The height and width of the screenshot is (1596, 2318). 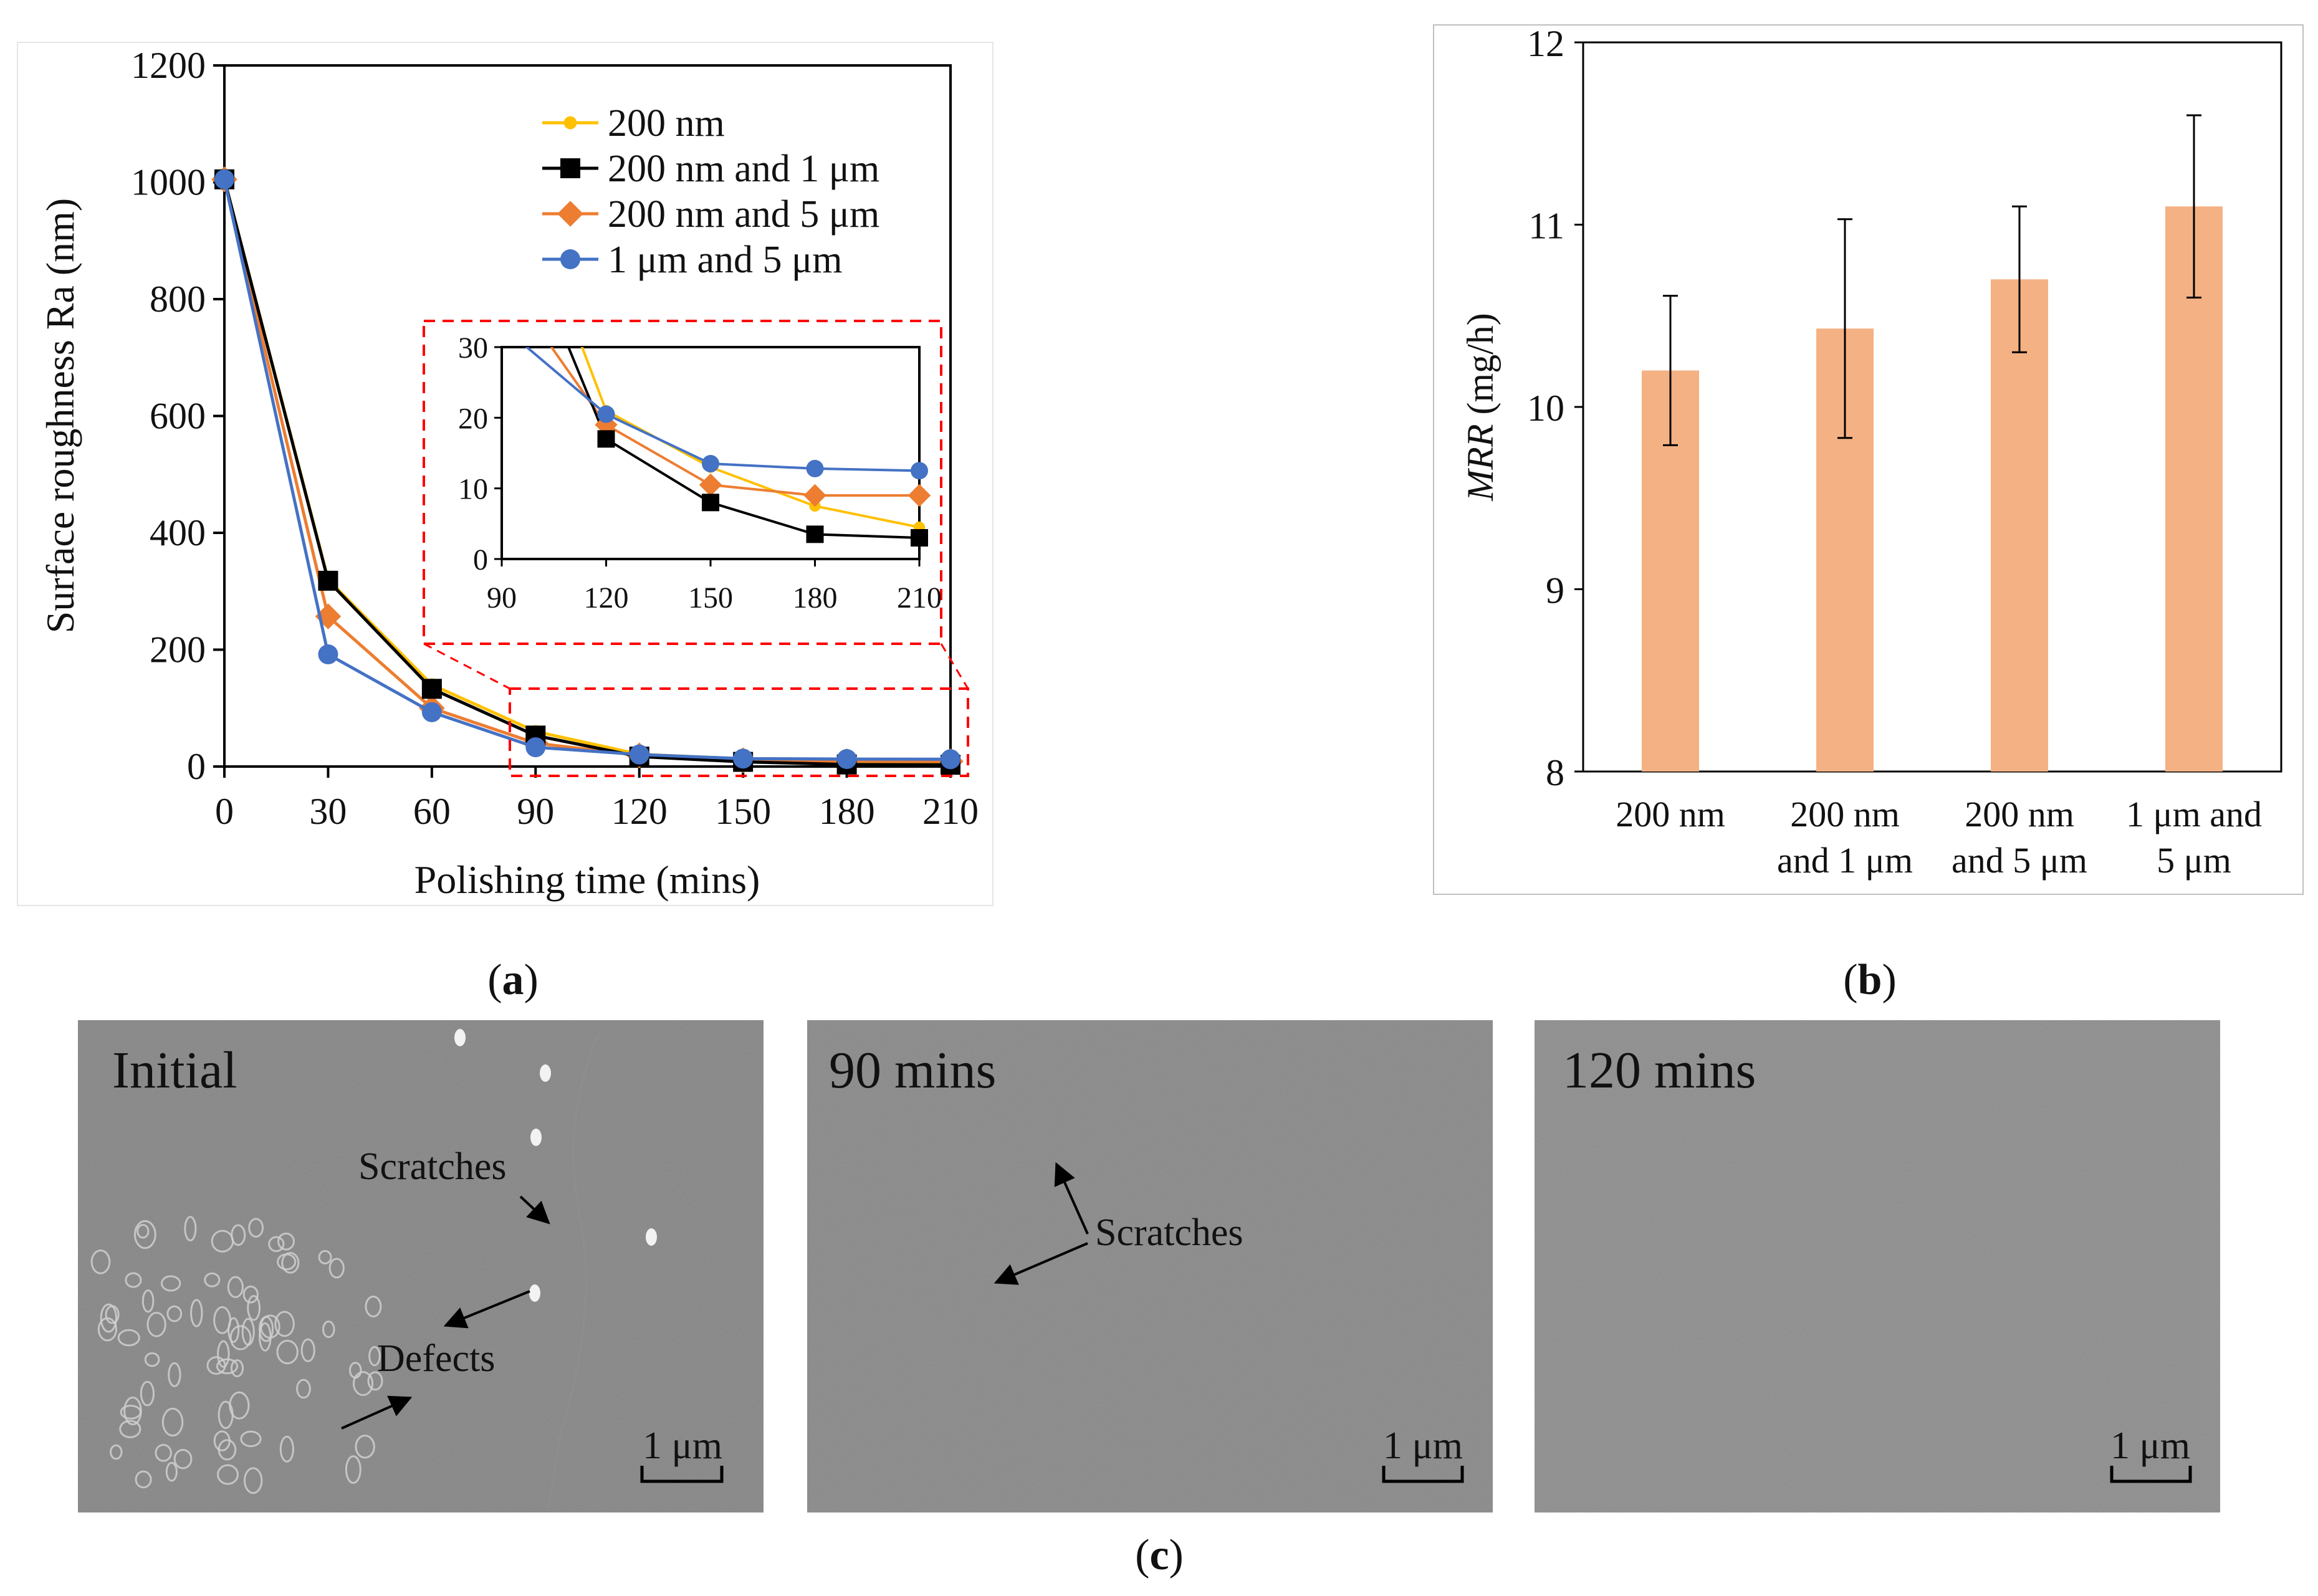 I want to click on panel-a-zoom-connector-right, so click(x=954, y=666).